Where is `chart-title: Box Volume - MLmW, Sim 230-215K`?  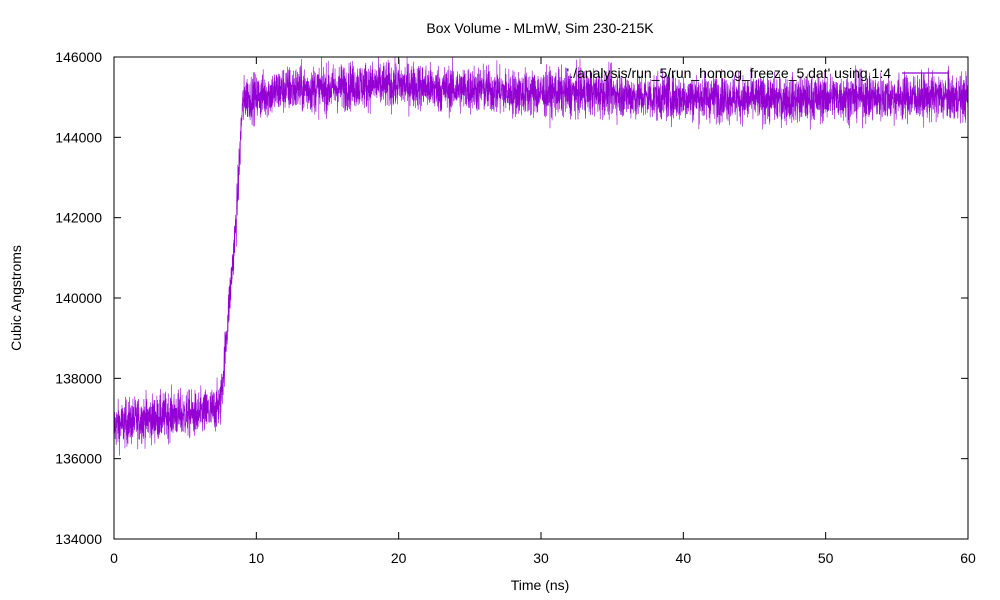
chart-title: Box Volume - MLmW, Sim 230-215K is located at coordinates (540, 28).